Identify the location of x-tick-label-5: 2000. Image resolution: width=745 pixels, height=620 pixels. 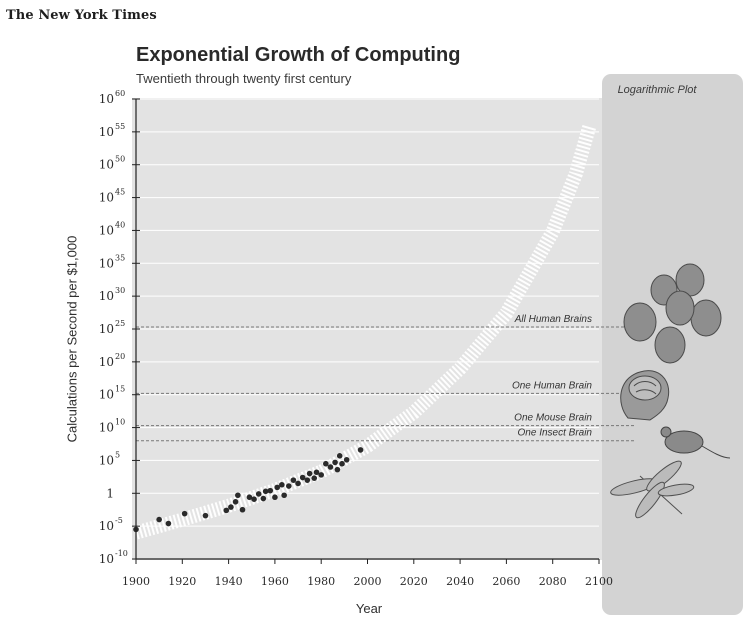
(368, 581).